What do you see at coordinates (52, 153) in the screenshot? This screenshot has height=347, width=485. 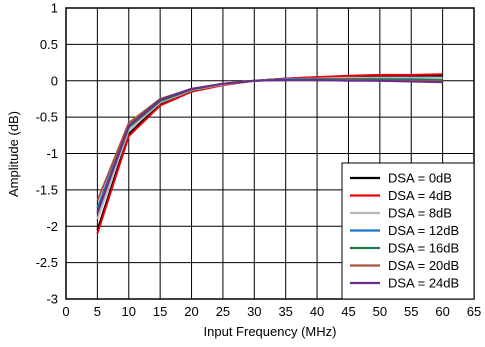 I see `y-tick-label: -1` at bounding box center [52, 153].